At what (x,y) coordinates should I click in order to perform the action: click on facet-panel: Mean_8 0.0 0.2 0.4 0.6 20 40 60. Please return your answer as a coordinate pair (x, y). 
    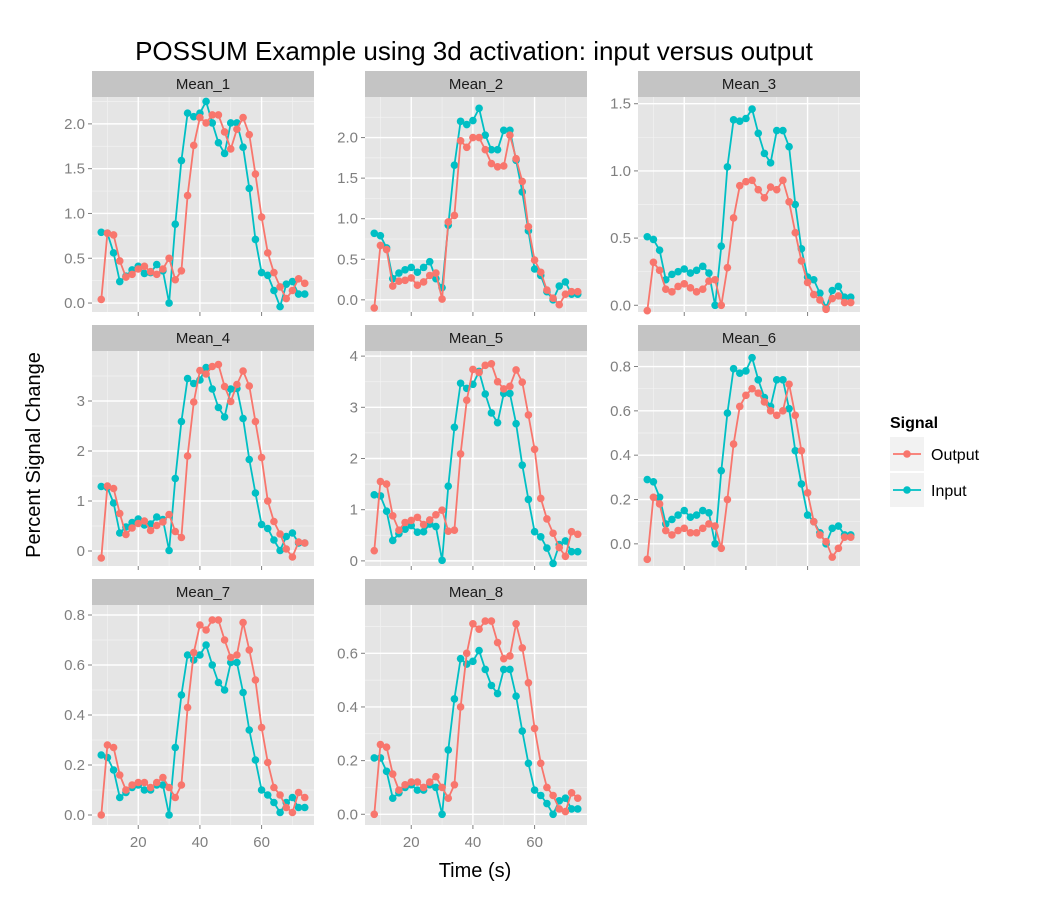
    Looking at the image, I should click on (462, 715).